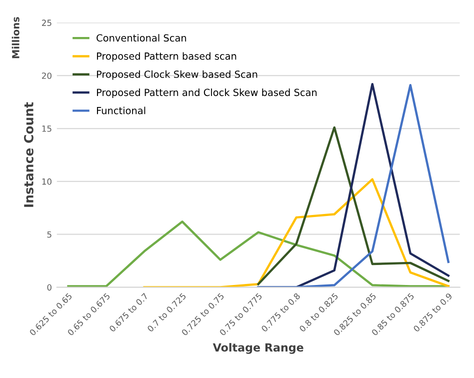 The image size is (474, 378). Describe the element at coordinates (29, 154) in the screenshot. I see `y-axis-title: Instance Count` at that location.